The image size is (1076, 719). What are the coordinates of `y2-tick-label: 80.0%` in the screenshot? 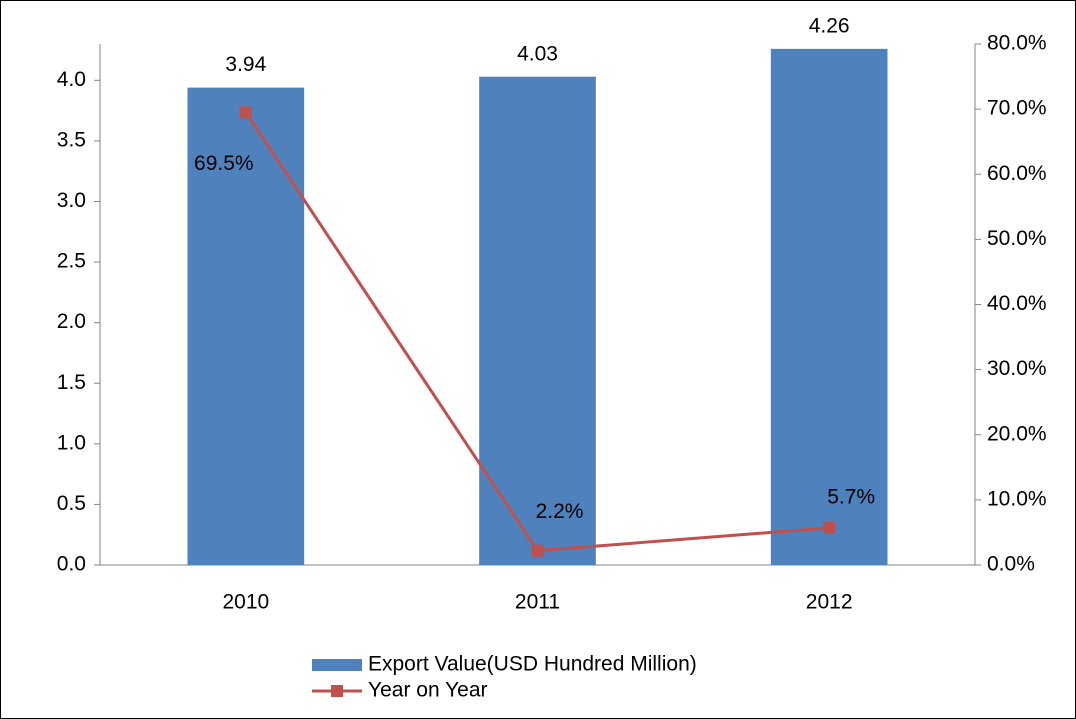 It's located at (1017, 43).